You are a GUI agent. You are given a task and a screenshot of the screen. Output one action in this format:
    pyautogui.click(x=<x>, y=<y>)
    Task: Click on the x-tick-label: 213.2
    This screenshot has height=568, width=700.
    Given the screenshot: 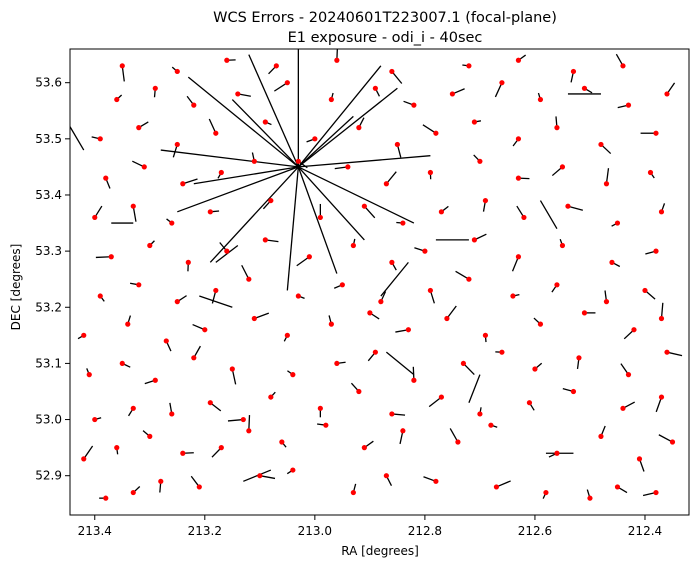 What is the action you would take?
    pyautogui.click(x=205, y=531)
    